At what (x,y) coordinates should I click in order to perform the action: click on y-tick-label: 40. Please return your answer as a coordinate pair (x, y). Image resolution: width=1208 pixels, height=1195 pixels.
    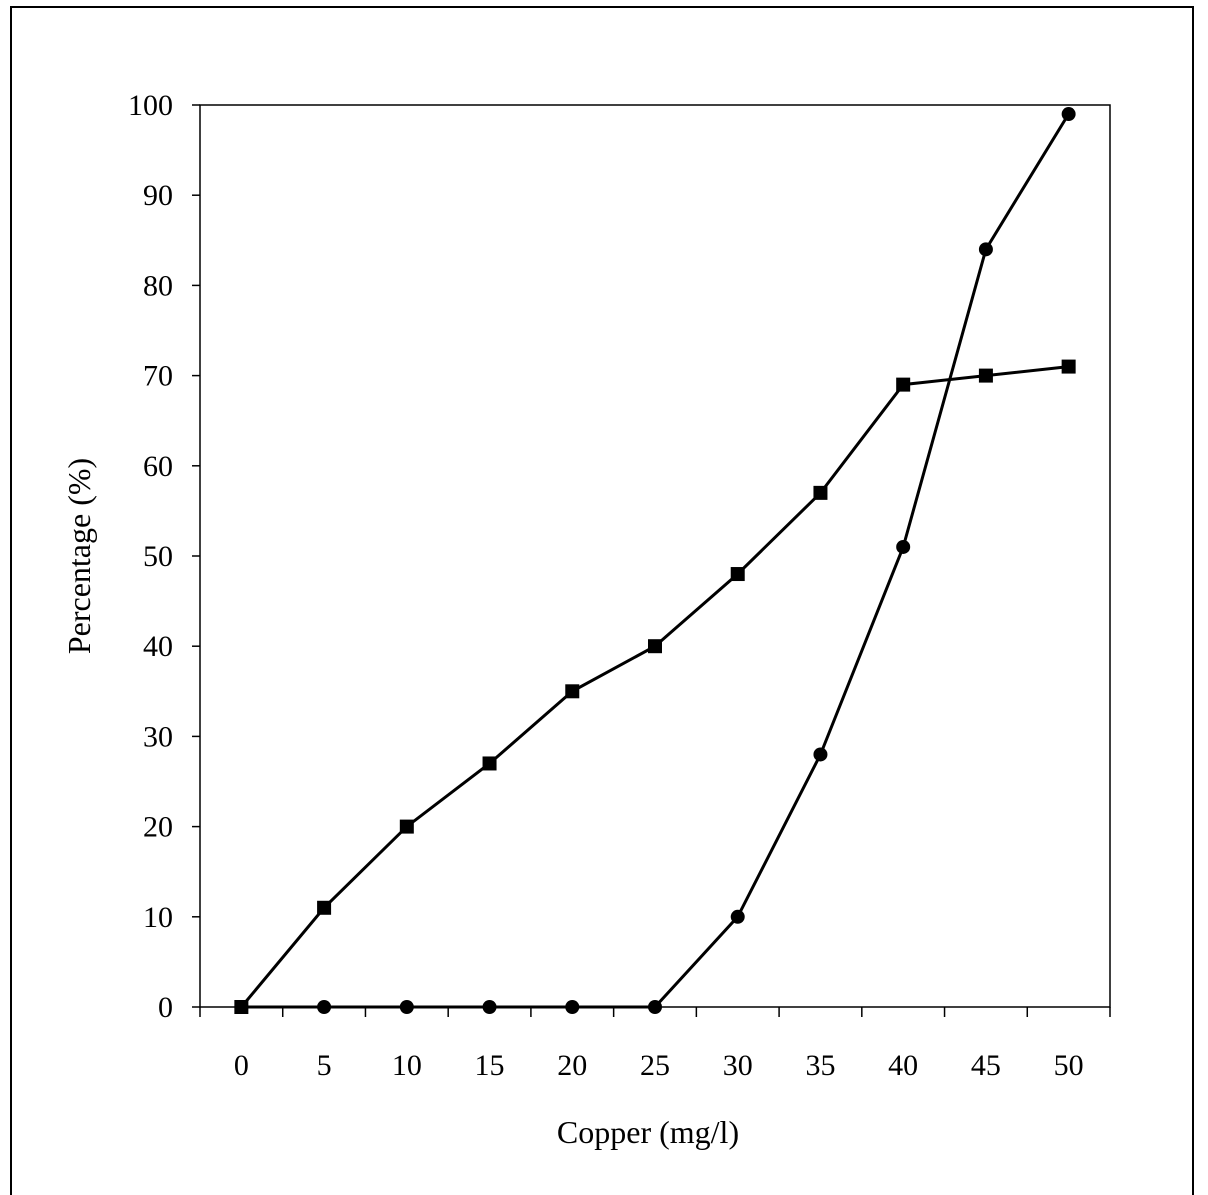
    Looking at the image, I should click on (158, 646).